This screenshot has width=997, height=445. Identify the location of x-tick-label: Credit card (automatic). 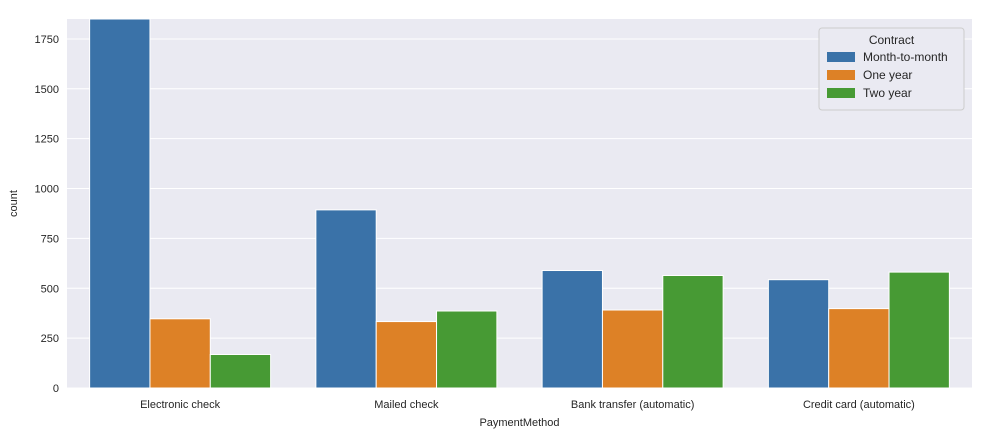
(859, 405).